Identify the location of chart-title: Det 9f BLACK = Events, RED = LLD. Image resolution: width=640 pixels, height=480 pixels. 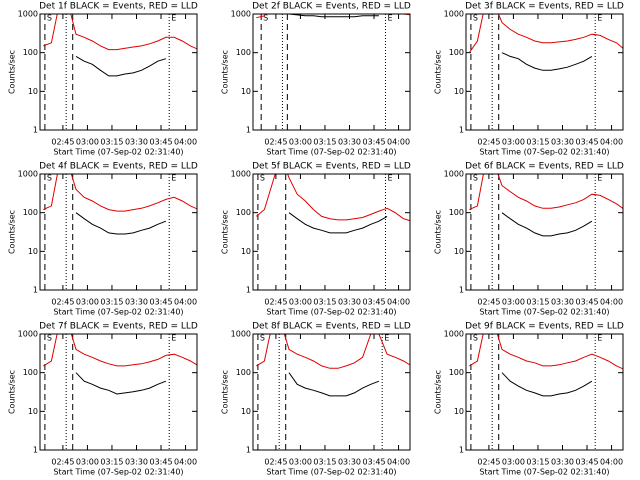
(544, 327).